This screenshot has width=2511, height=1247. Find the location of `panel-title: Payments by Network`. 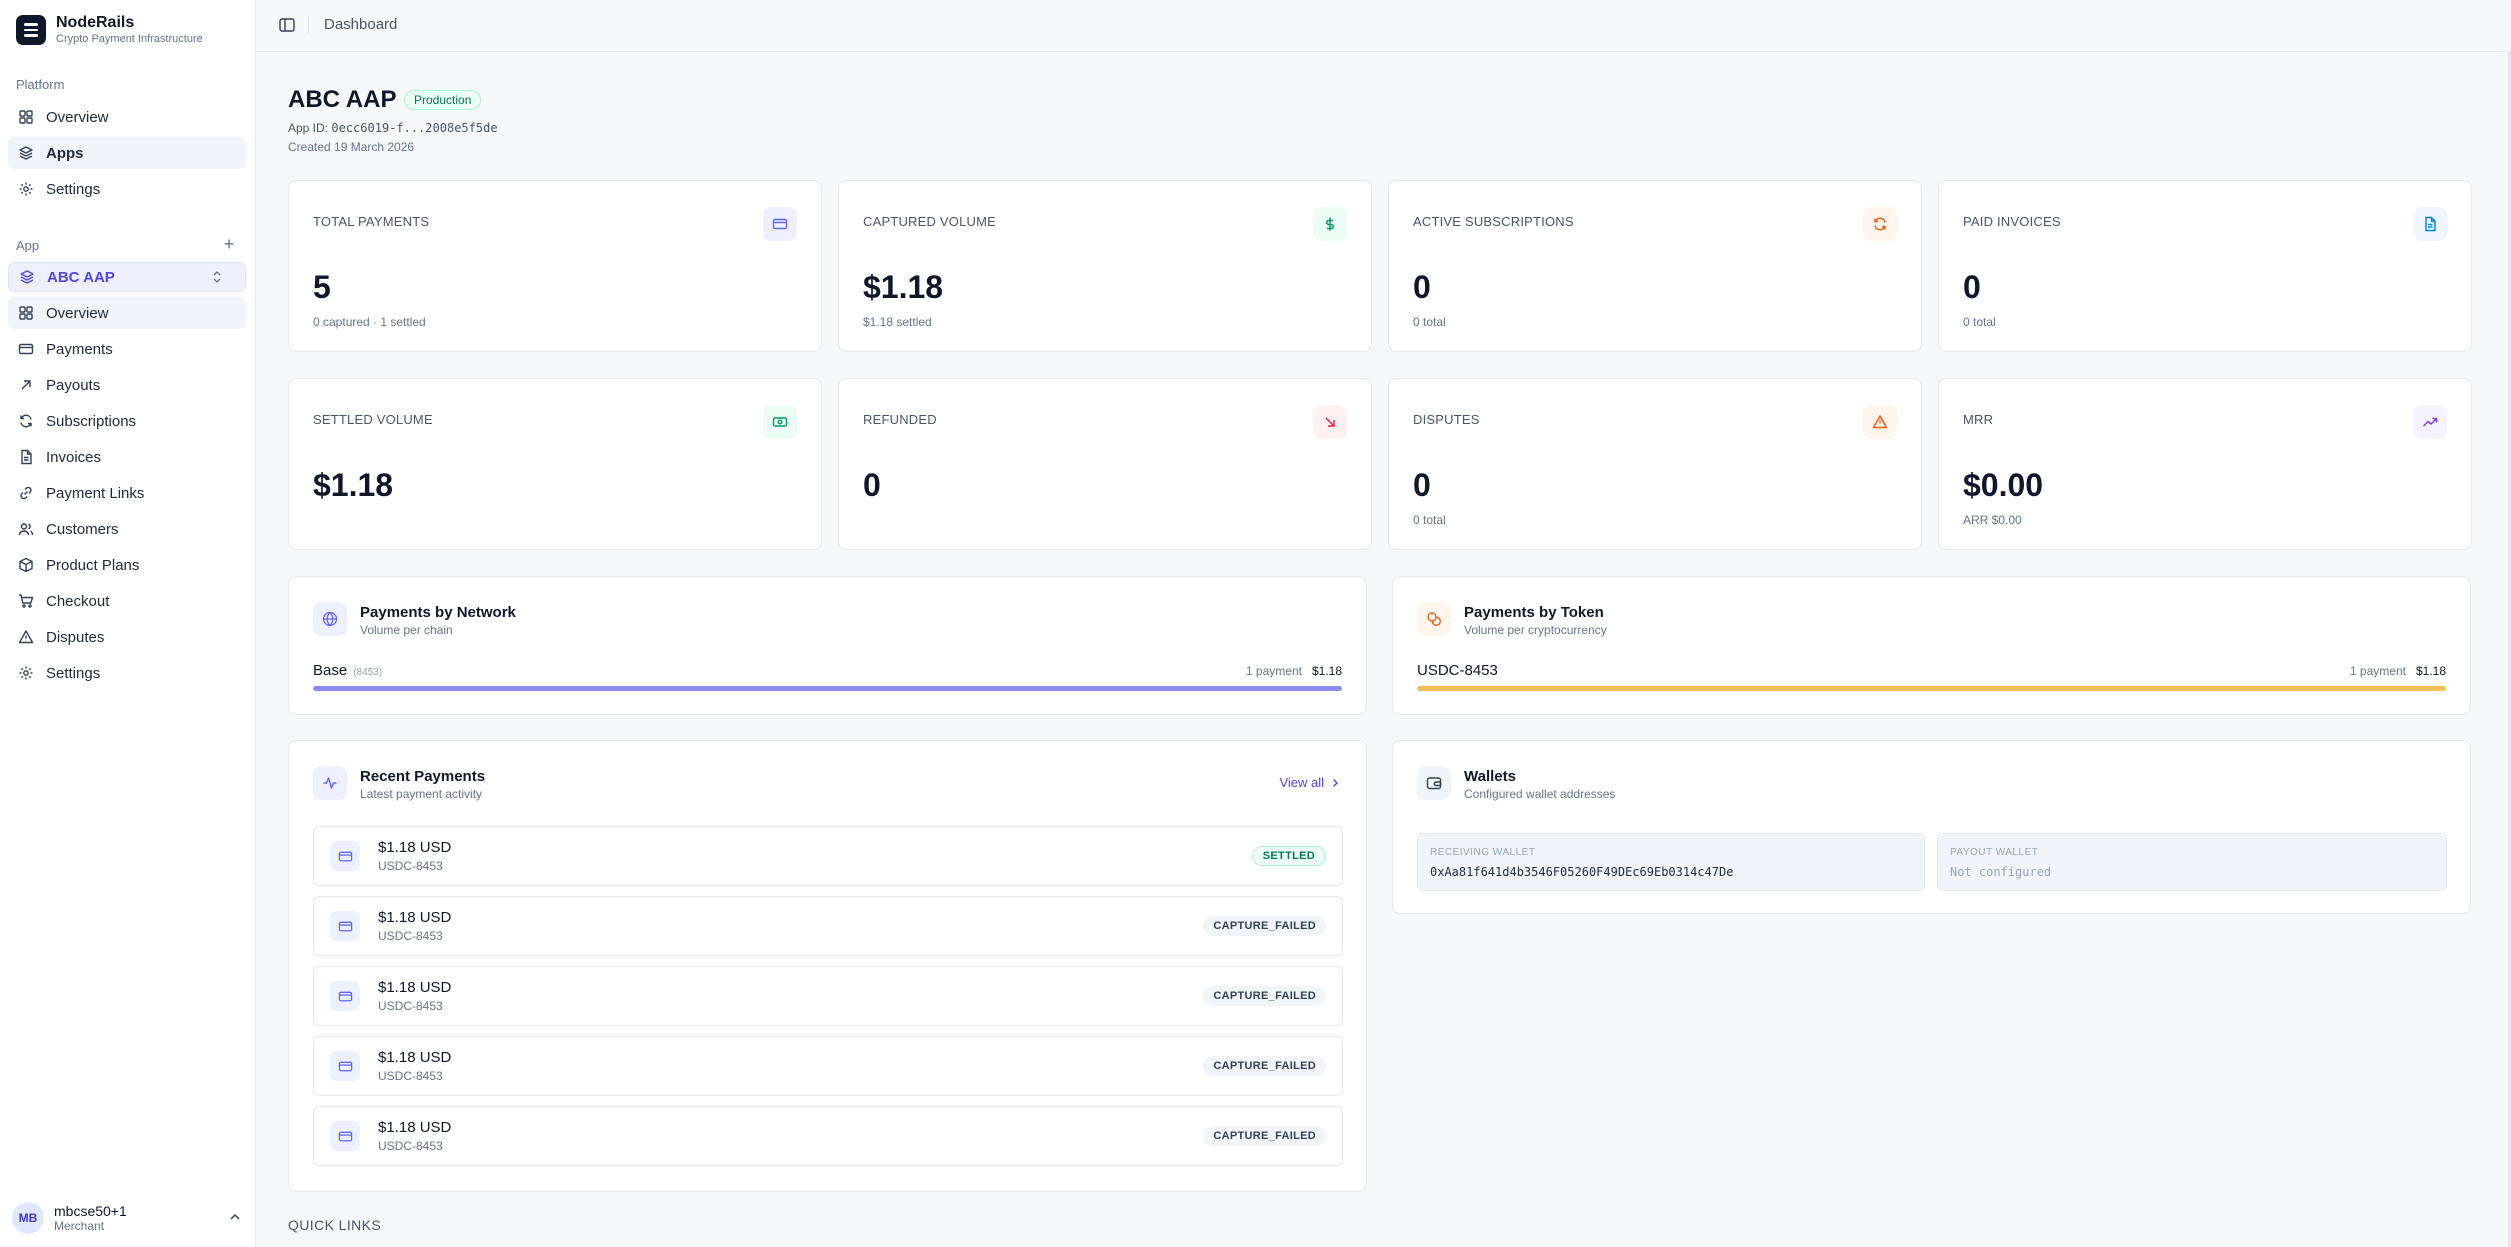

panel-title: Payments by Network is located at coordinates (438, 612).